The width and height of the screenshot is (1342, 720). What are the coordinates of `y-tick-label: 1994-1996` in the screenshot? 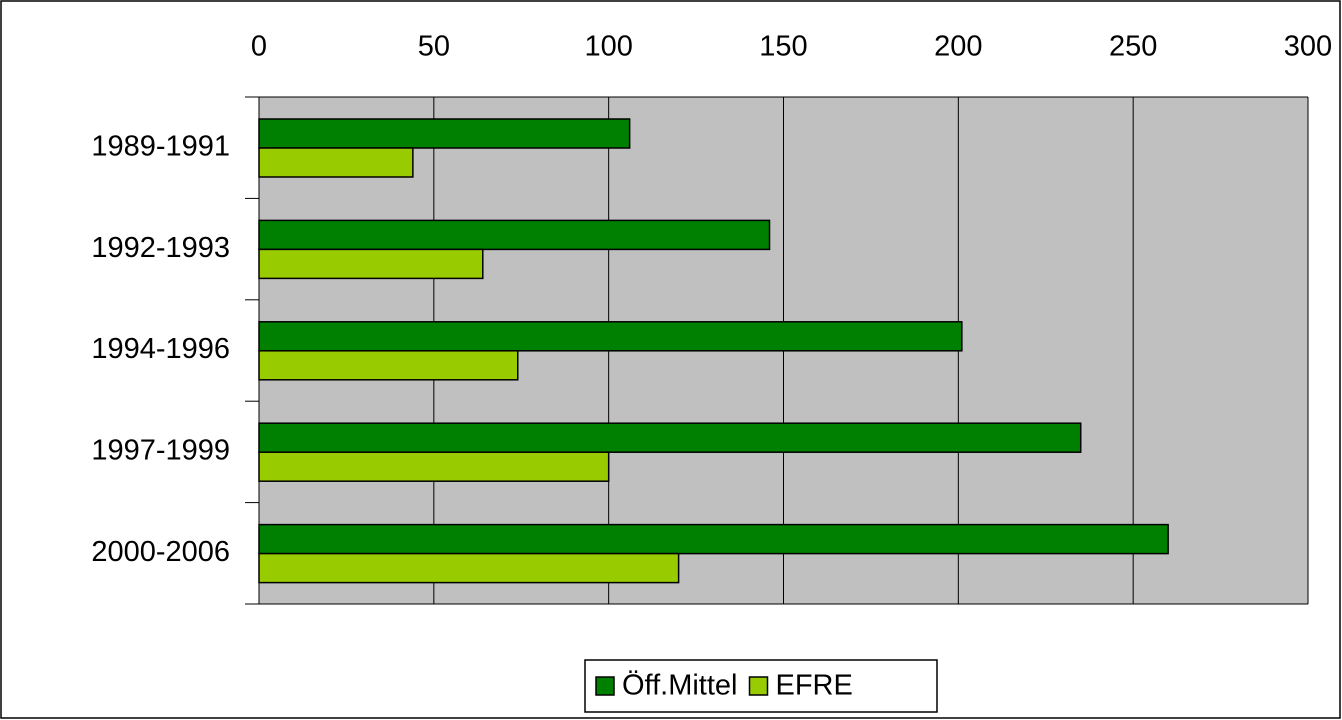 It's located at (160, 349).